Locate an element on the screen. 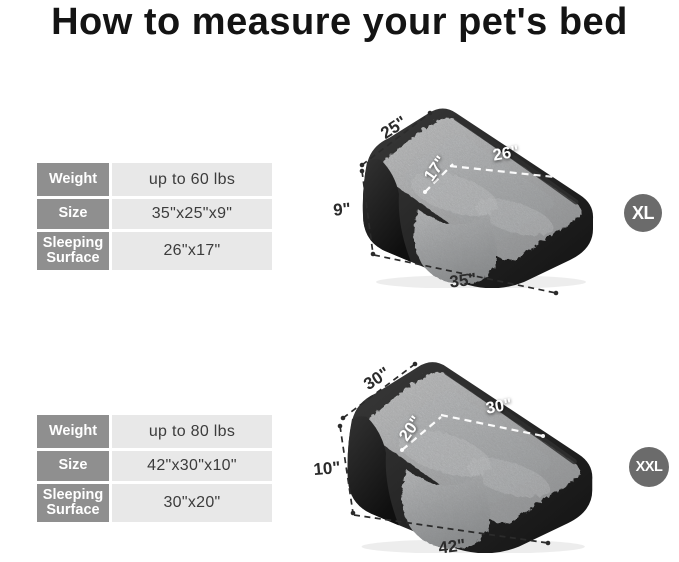 The height and width of the screenshot is (562, 679). dimension-label-bottom: 35" is located at coordinates (463, 280).